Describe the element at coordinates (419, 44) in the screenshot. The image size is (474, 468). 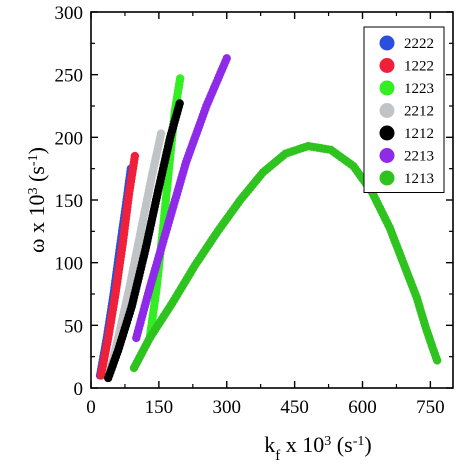
I see `legend-label: 2222` at that location.